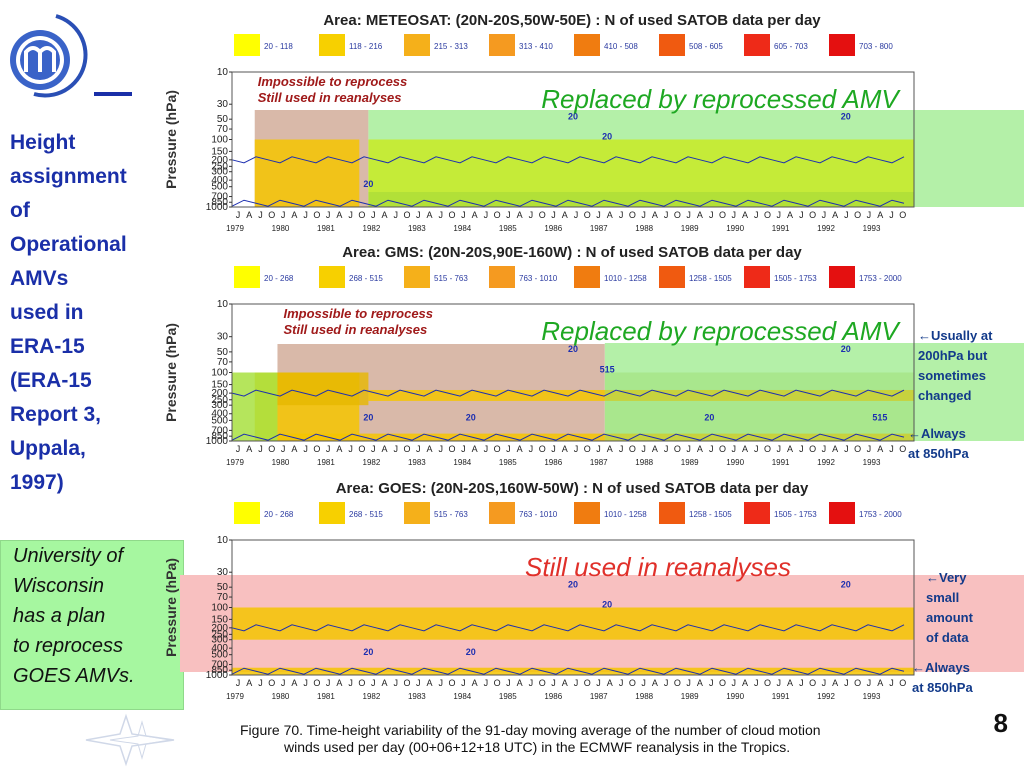 This screenshot has width=1024, height=768. What do you see at coordinates (553, 462) in the screenshot?
I see `x-year-1-7: 1986` at bounding box center [553, 462].